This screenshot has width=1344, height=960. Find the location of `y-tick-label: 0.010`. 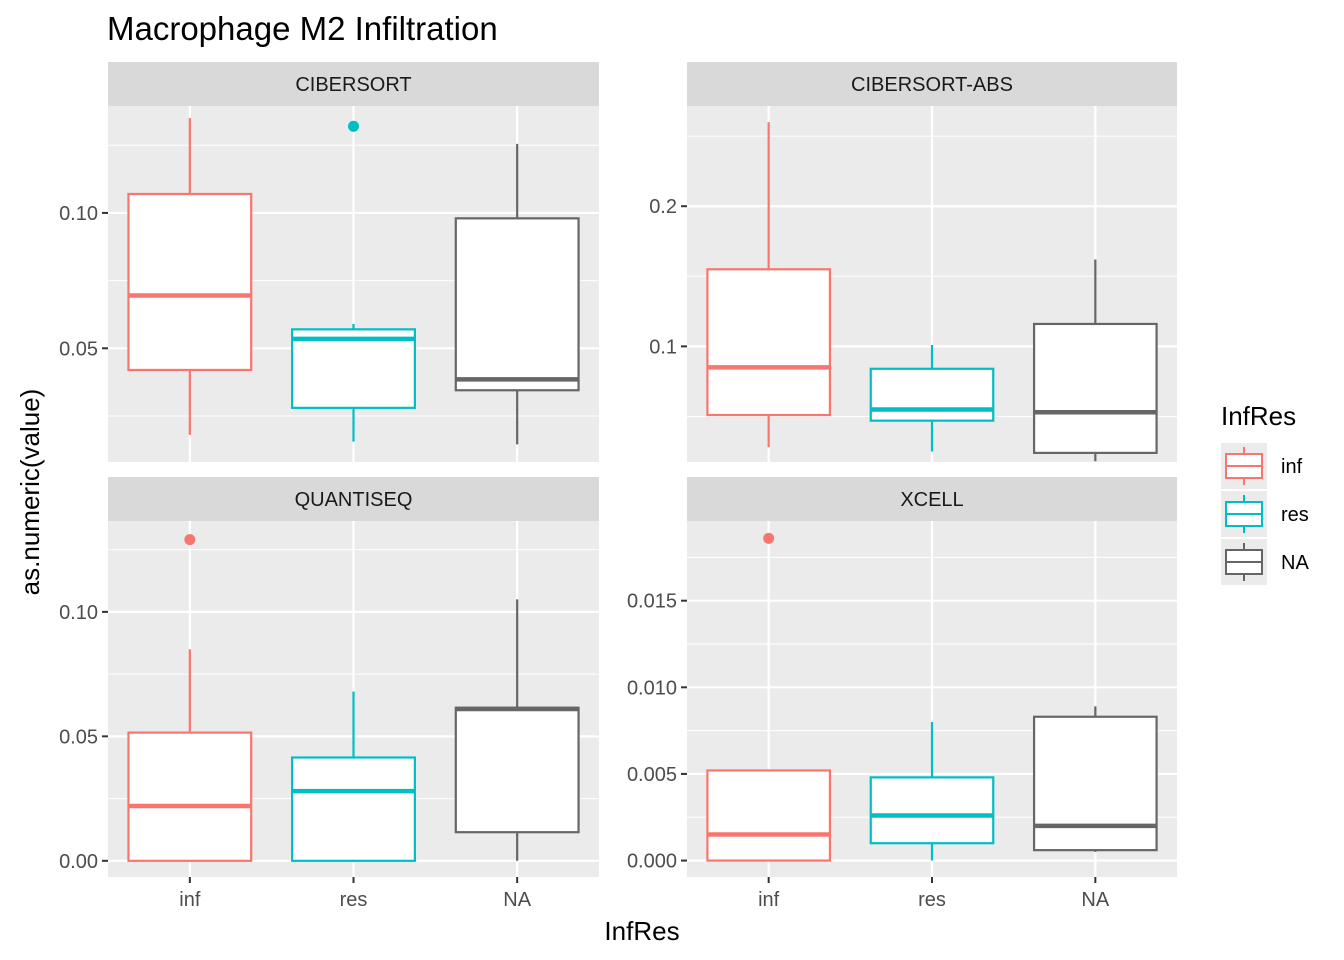

y-tick-label: 0.010 is located at coordinates (652, 688).